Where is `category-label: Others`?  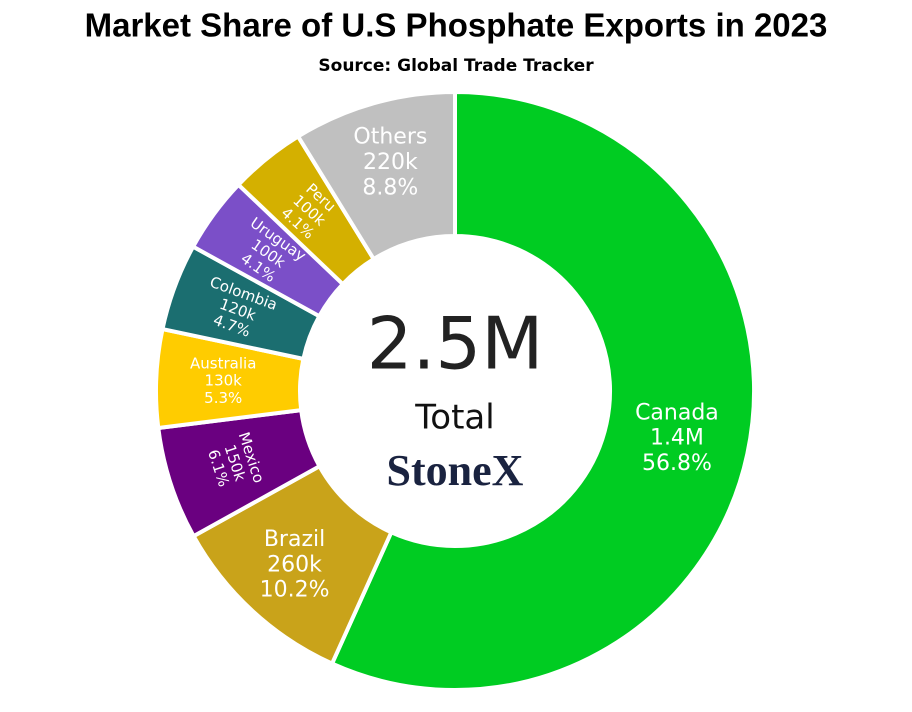
category-label: Others is located at coordinates (390, 137).